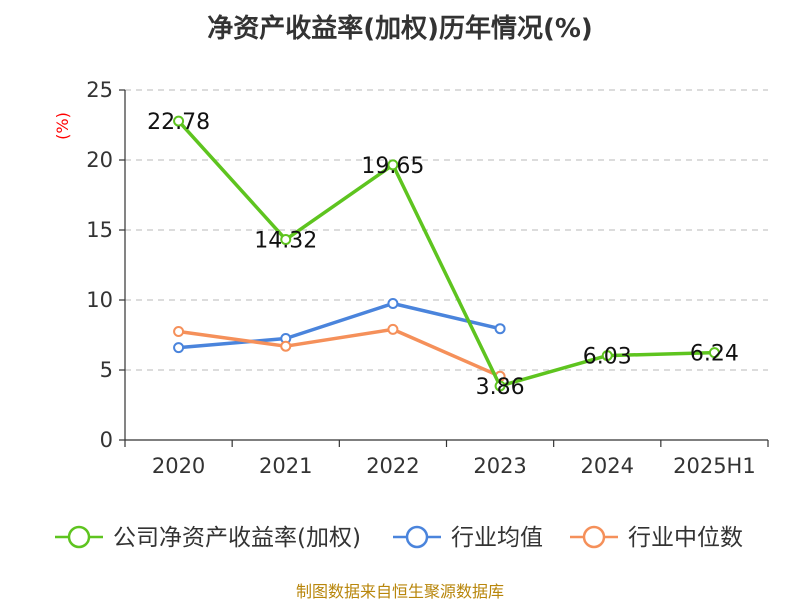 This screenshot has height=602, width=800. Describe the element at coordinates (399, 591) in the screenshot. I see `source-note: 制图数据来自恒生聚源数据库` at that location.